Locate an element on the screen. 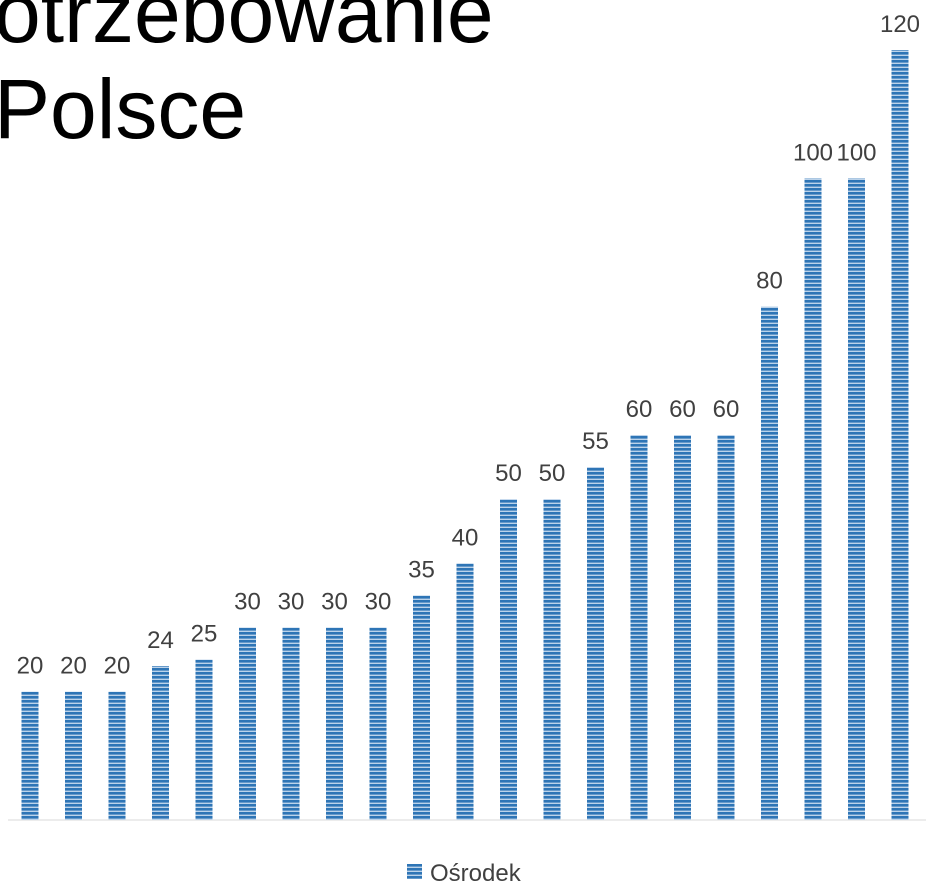  value-label: 55 is located at coordinates (595, 441).